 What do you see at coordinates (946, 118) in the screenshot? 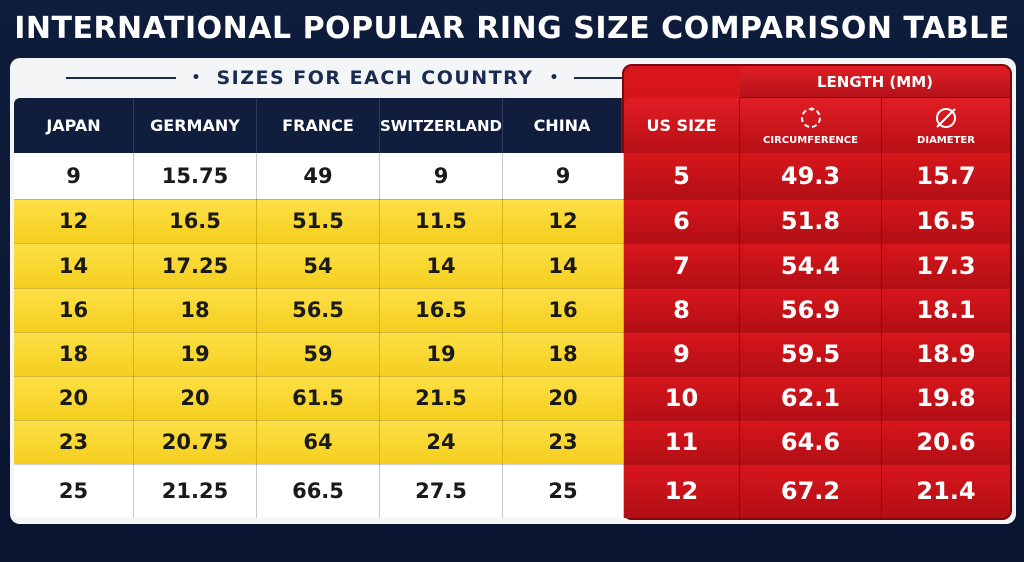
I see `diameter-symbol-icon` at bounding box center [946, 118].